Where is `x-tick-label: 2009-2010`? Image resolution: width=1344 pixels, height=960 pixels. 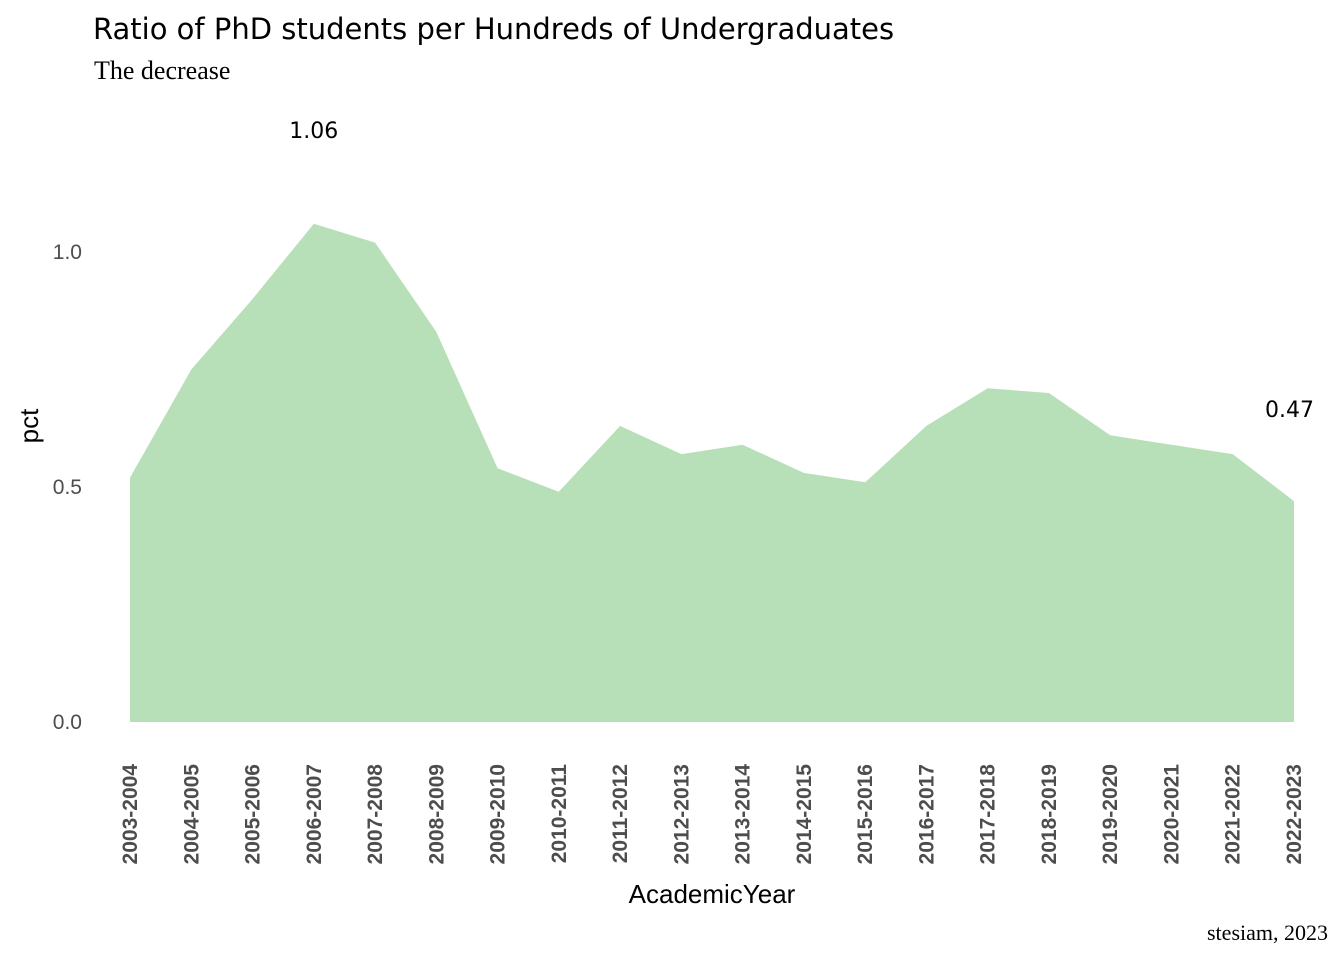 x-tick-label: 2009-2010 is located at coordinates (498, 814).